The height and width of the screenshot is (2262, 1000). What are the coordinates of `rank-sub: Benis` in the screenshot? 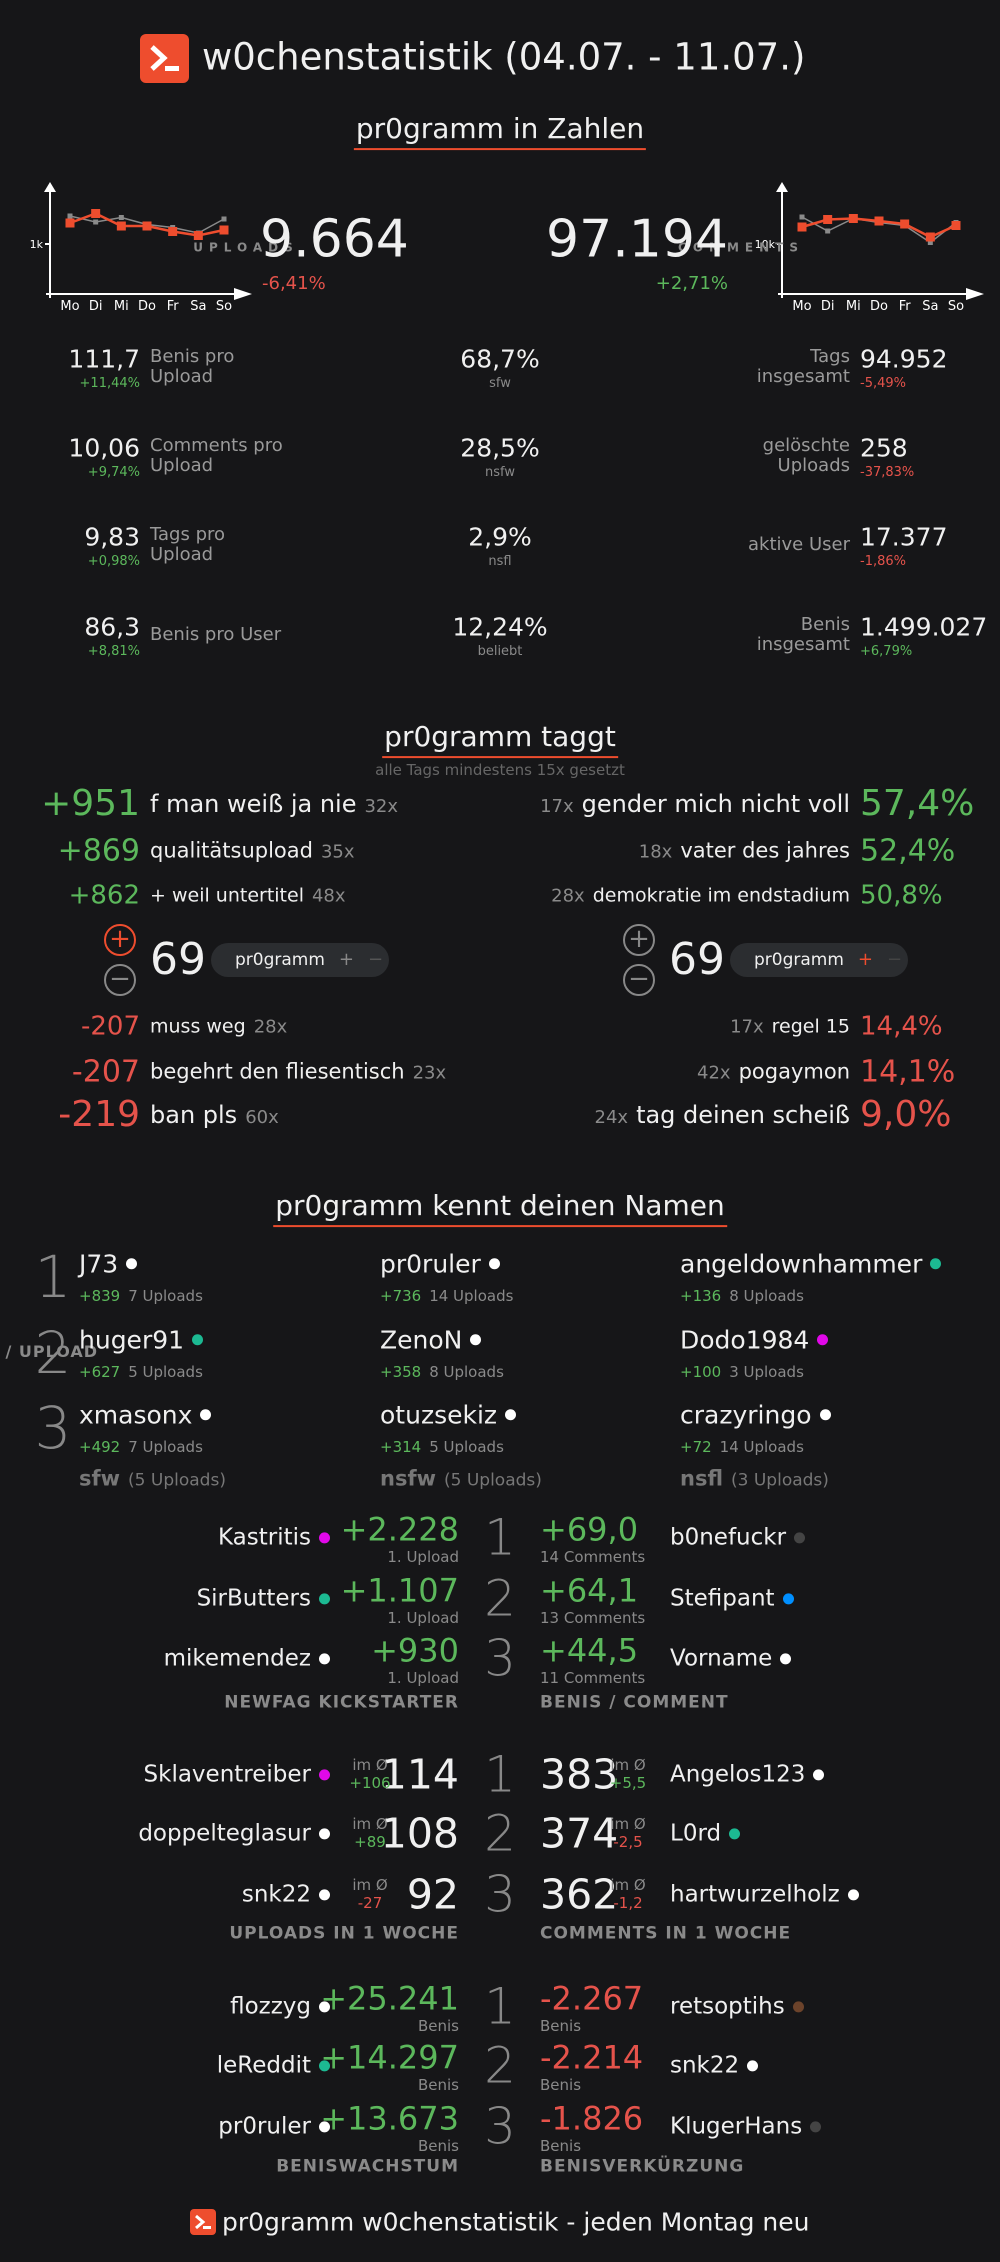 It's located at (561, 2145).